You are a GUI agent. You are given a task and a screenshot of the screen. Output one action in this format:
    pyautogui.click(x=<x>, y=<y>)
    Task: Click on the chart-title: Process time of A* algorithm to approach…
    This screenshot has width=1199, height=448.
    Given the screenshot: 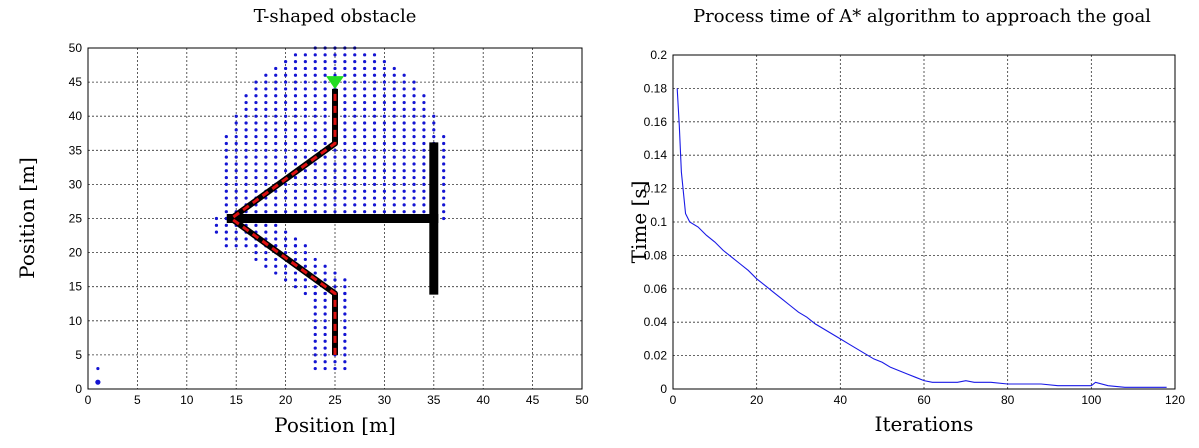 What is the action you would take?
    pyautogui.click(x=922, y=16)
    